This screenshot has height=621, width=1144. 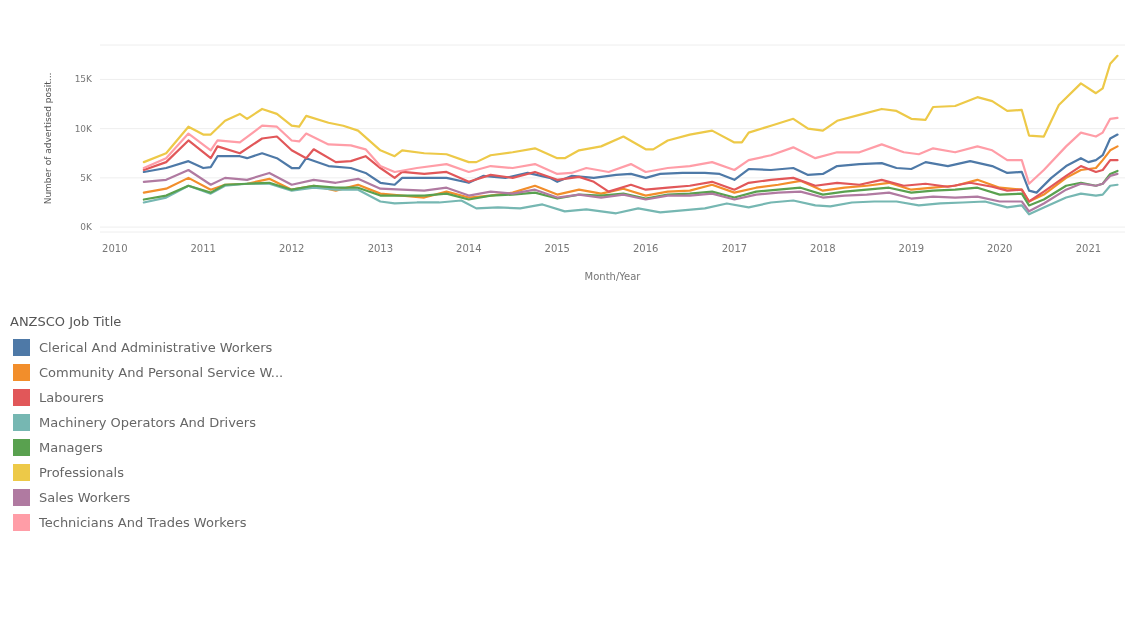 What do you see at coordinates (71, 397) in the screenshot?
I see `legend-label: Labourers` at bounding box center [71, 397].